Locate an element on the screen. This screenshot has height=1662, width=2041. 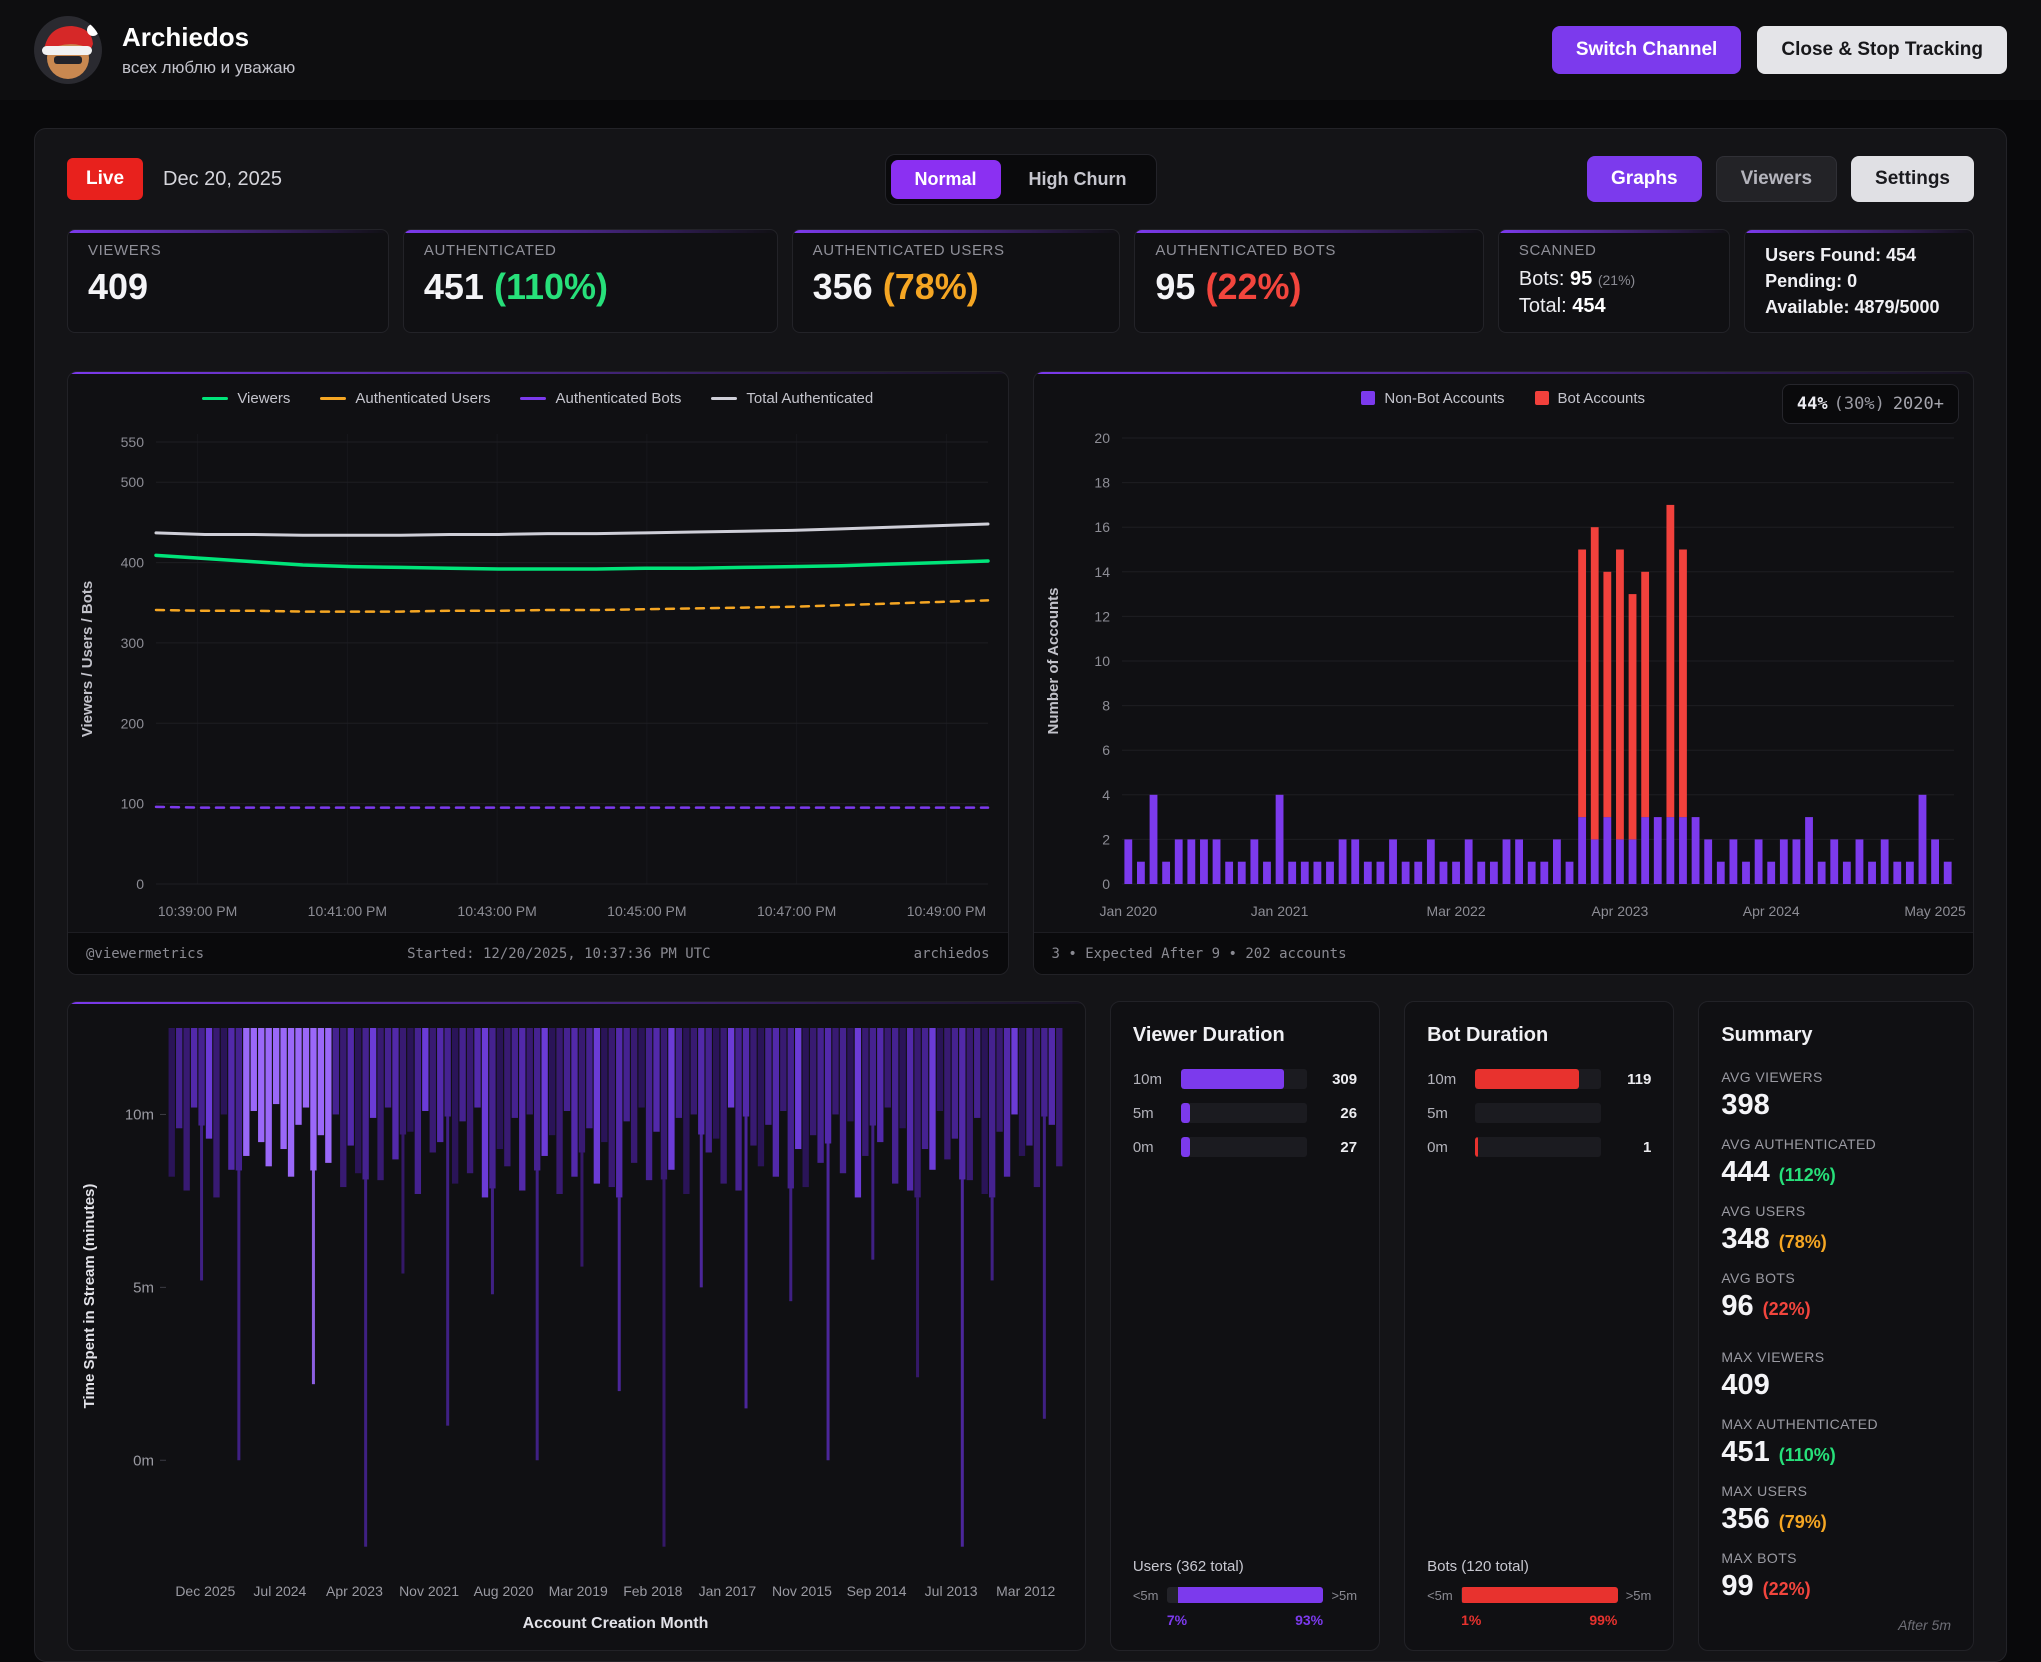
legend-swatch is located at coordinates (215, 398).